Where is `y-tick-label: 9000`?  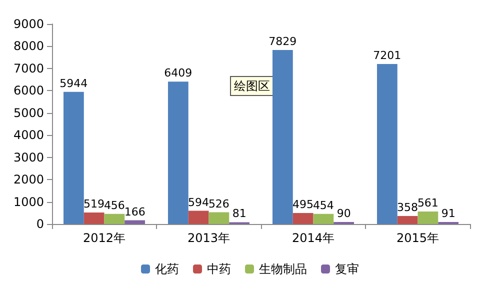
y-tick-label: 9000 is located at coordinates (28, 24).